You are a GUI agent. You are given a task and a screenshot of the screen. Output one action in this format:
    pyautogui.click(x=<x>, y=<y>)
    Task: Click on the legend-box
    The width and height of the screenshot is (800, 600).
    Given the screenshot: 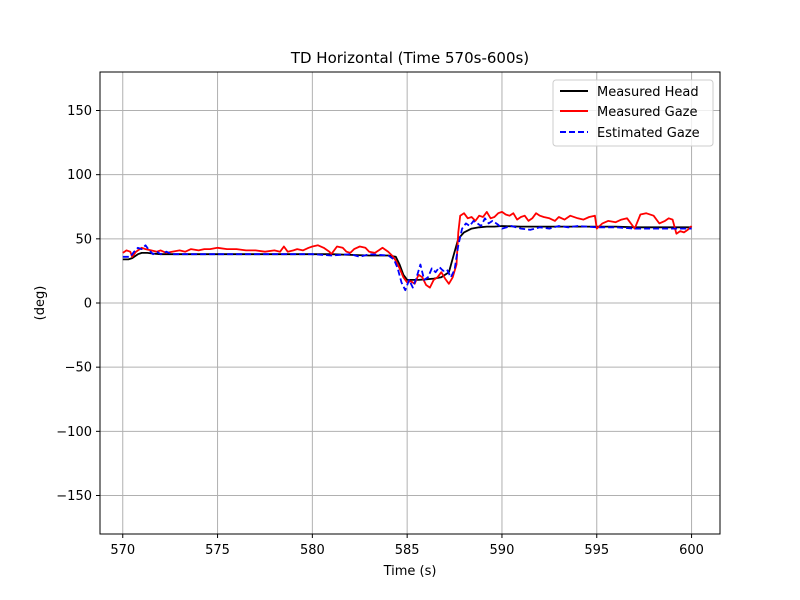 What is the action you would take?
    pyautogui.click(x=633, y=113)
    